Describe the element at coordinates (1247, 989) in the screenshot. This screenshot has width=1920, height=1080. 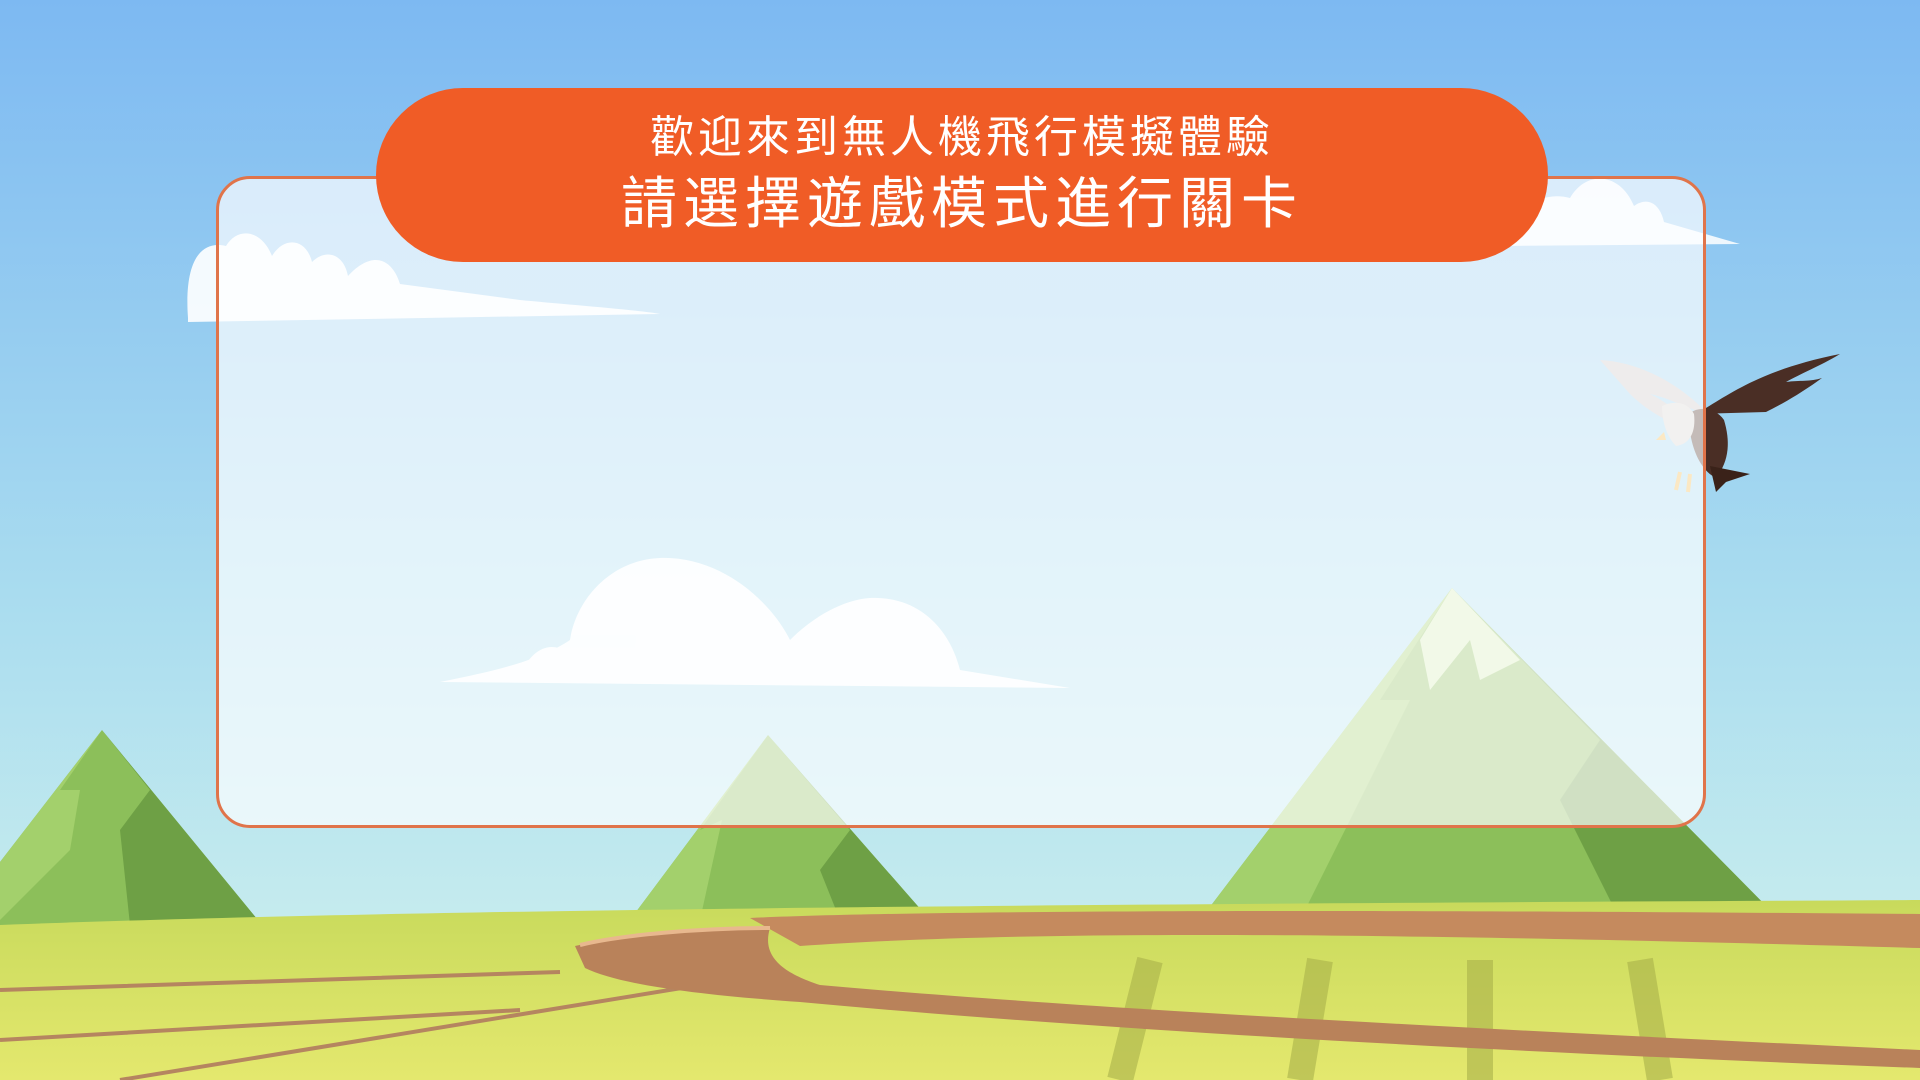
I see `curved-road` at that location.